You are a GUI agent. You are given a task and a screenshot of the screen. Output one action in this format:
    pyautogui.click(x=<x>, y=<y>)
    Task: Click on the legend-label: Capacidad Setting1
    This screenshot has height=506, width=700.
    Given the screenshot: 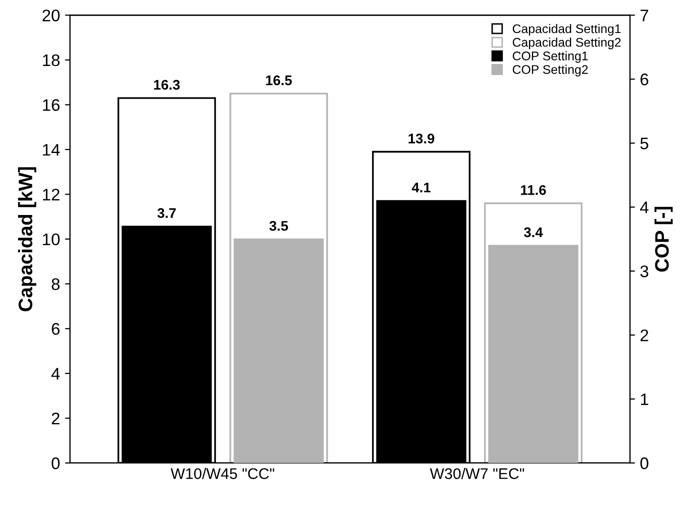 What is the action you would take?
    pyautogui.click(x=566, y=30)
    